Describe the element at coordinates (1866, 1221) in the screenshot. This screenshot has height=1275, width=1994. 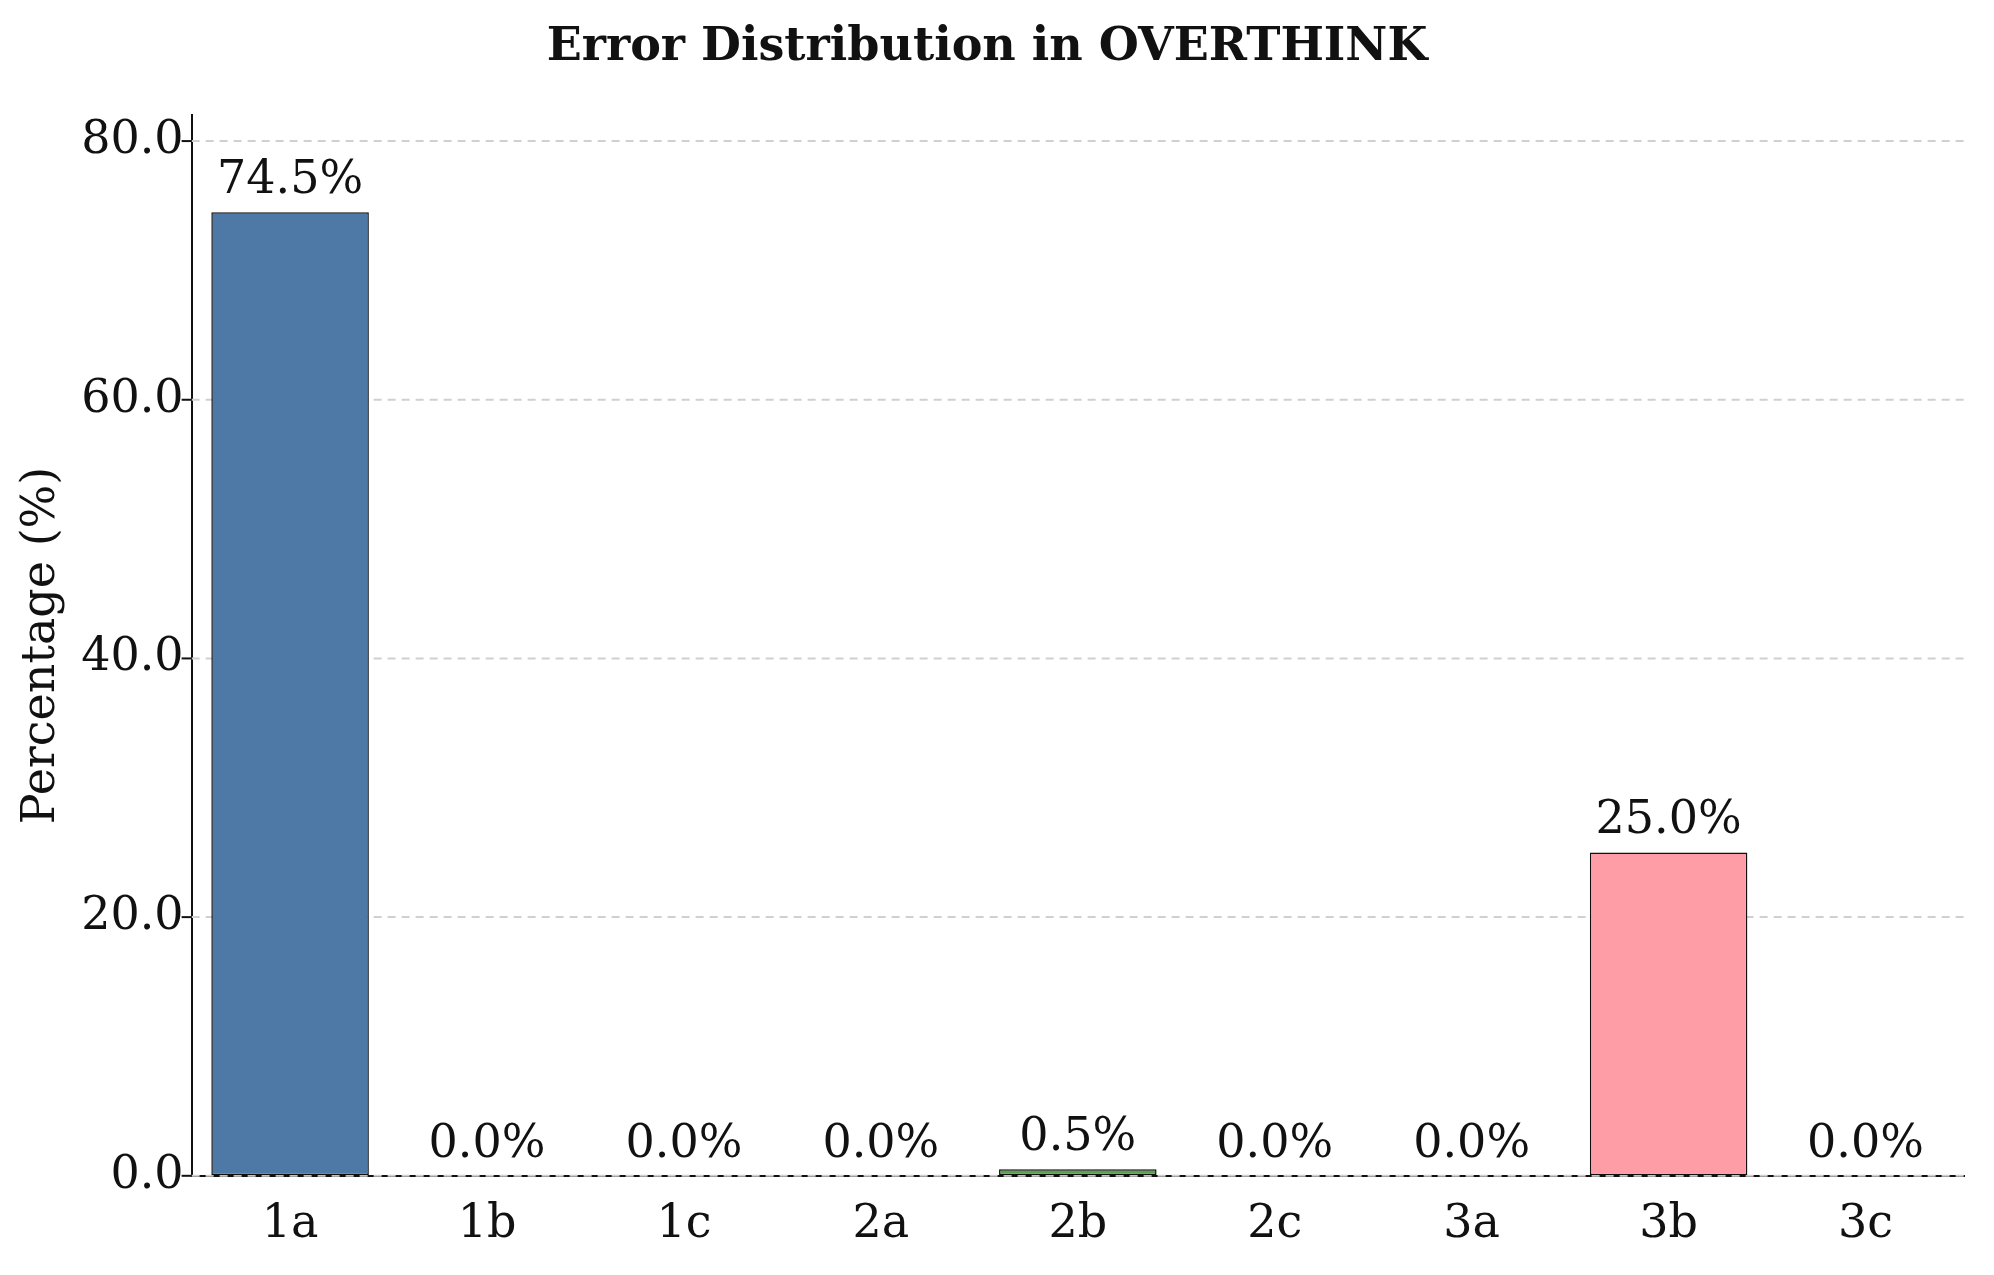
I see `x-tick-label: 3c` at that location.